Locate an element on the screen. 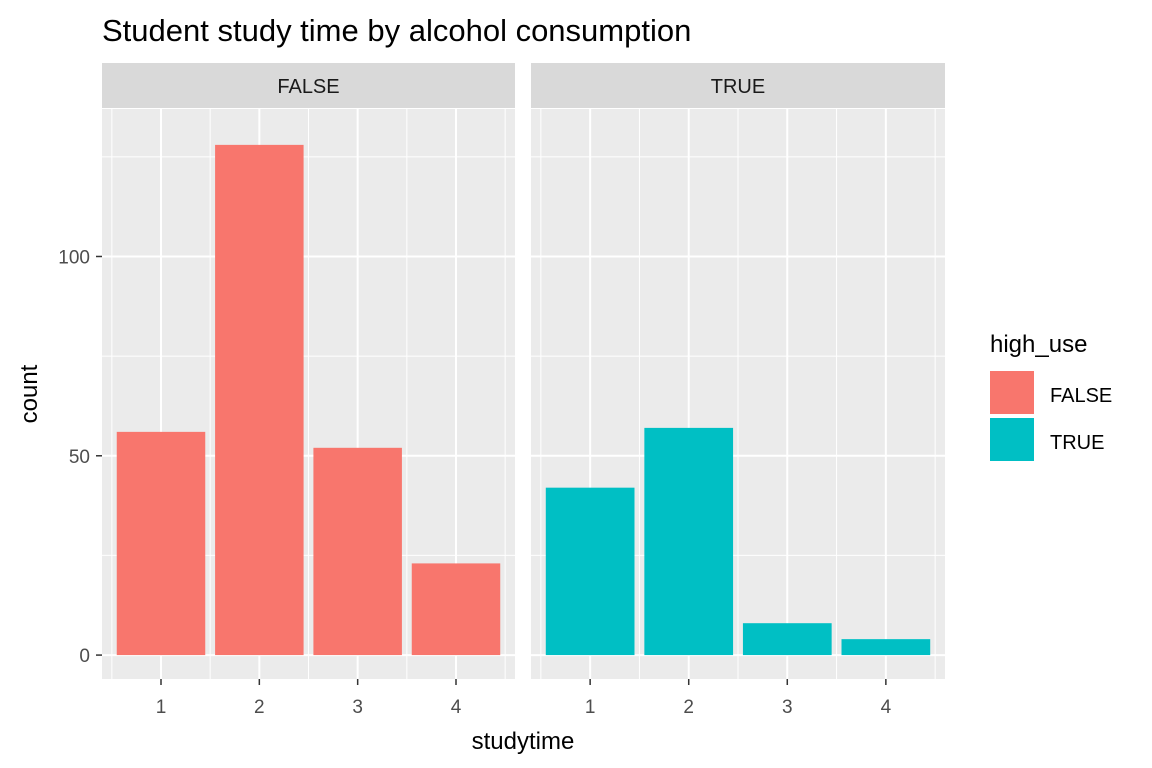 Image resolution: width=1152 pixels, height=768 pixels. facet-label-false: FALSE is located at coordinates (308, 87).